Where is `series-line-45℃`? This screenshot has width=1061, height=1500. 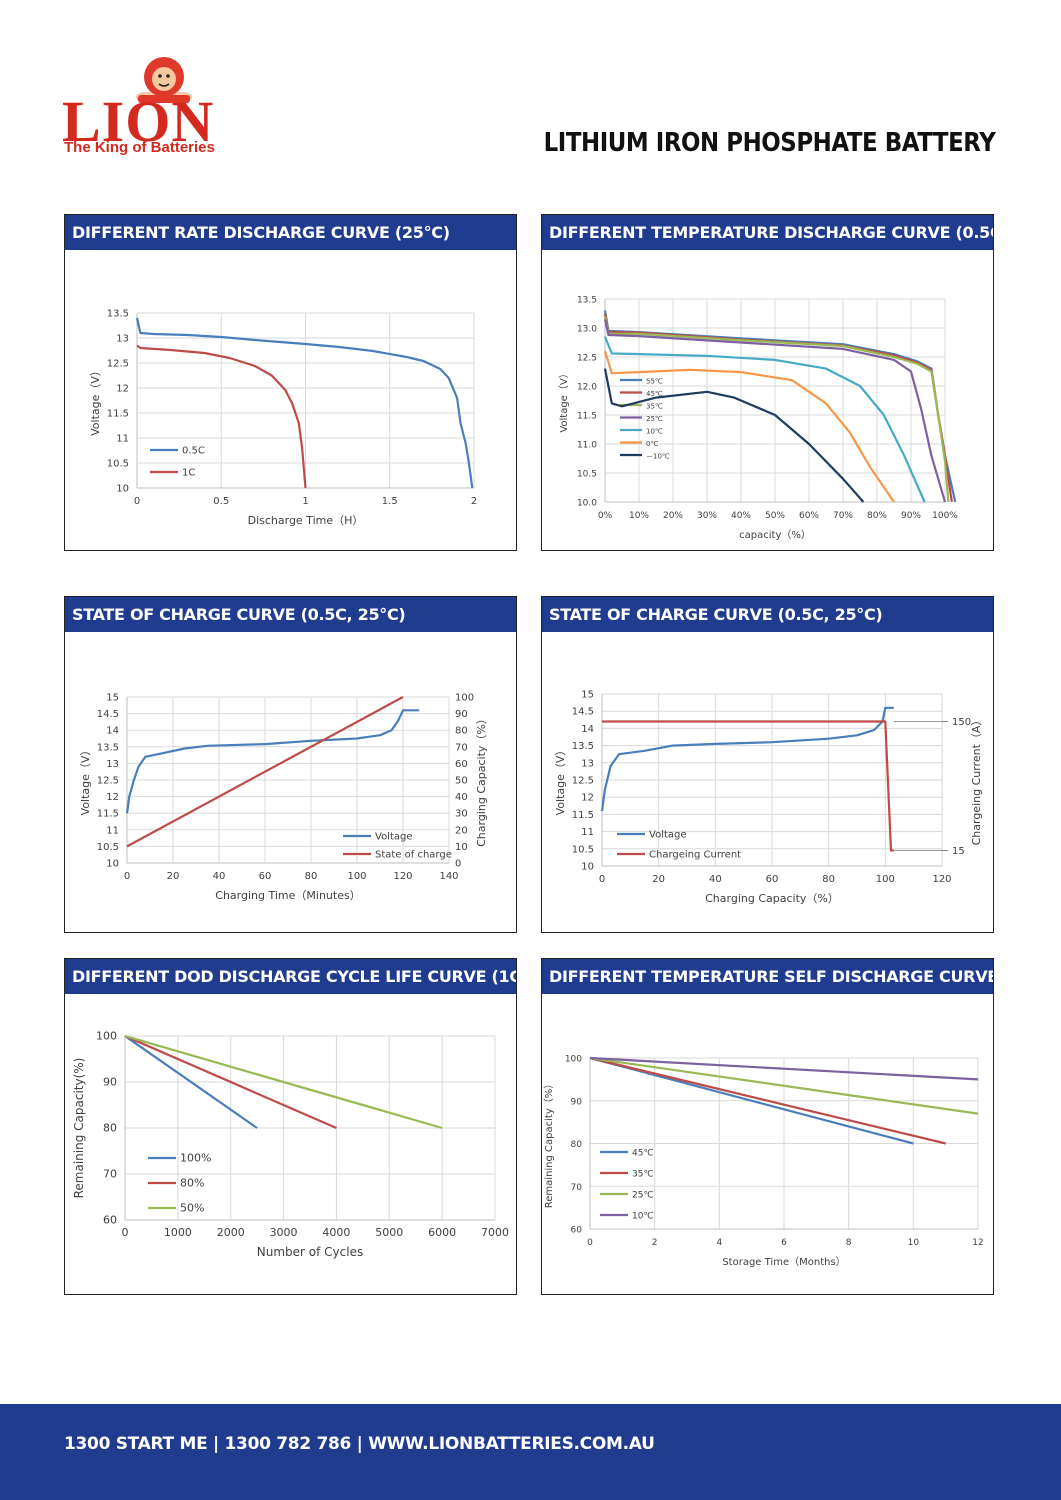 series-line-45℃ is located at coordinates (751, 1100).